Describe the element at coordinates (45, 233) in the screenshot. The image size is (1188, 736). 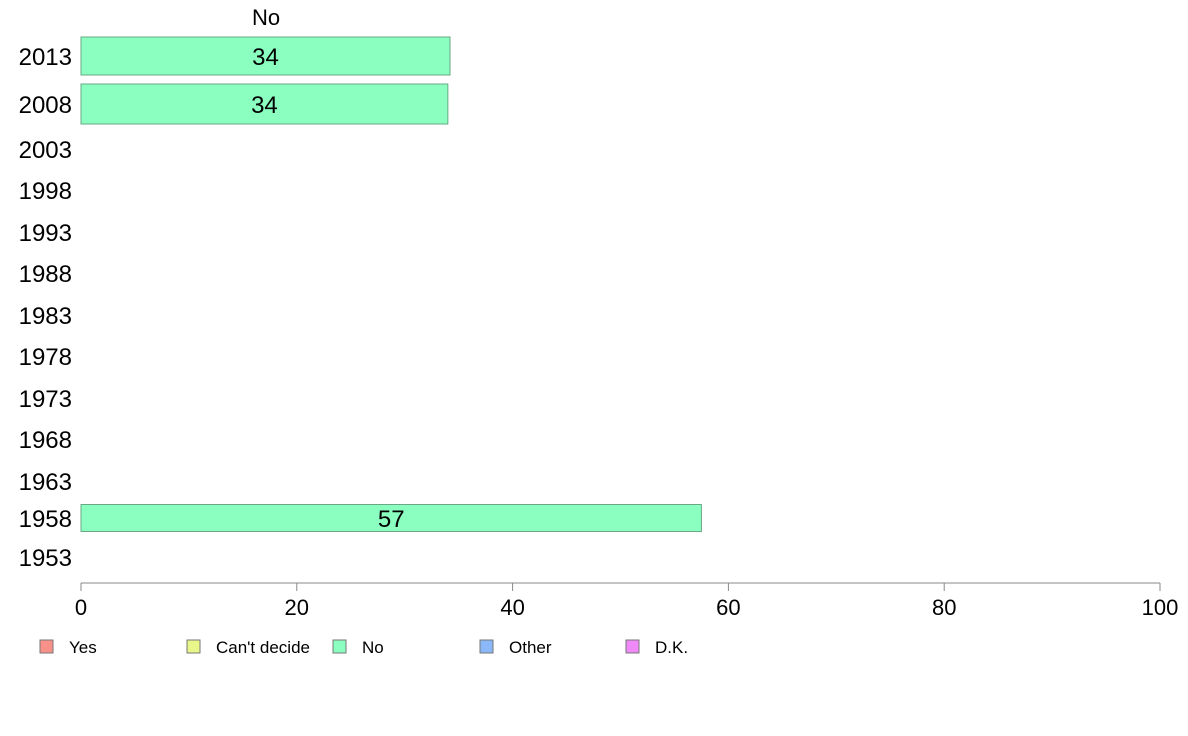
I see `category-label: 1993` at that location.